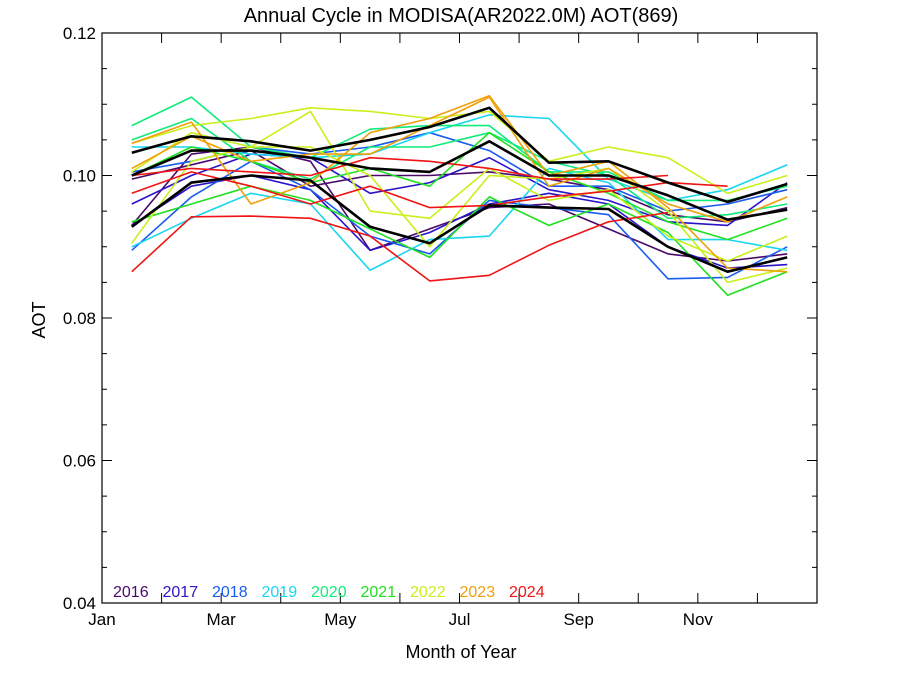 This screenshot has height=675, width=900. What do you see at coordinates (79, 176) in the screenshot?
I see `y-tick-label: 0.10` at bounding box center [79, 176].